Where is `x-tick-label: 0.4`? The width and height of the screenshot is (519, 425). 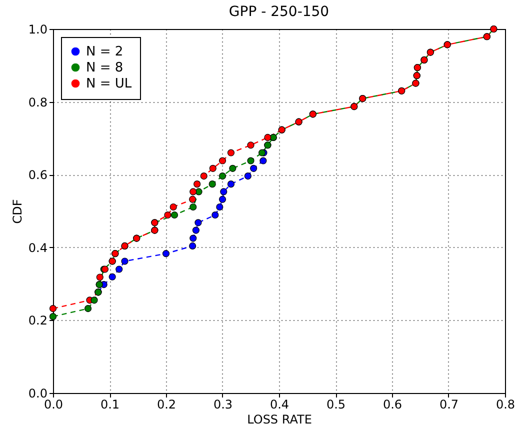
x-tick-label: 0.4 is located at coordinates (280, 405).